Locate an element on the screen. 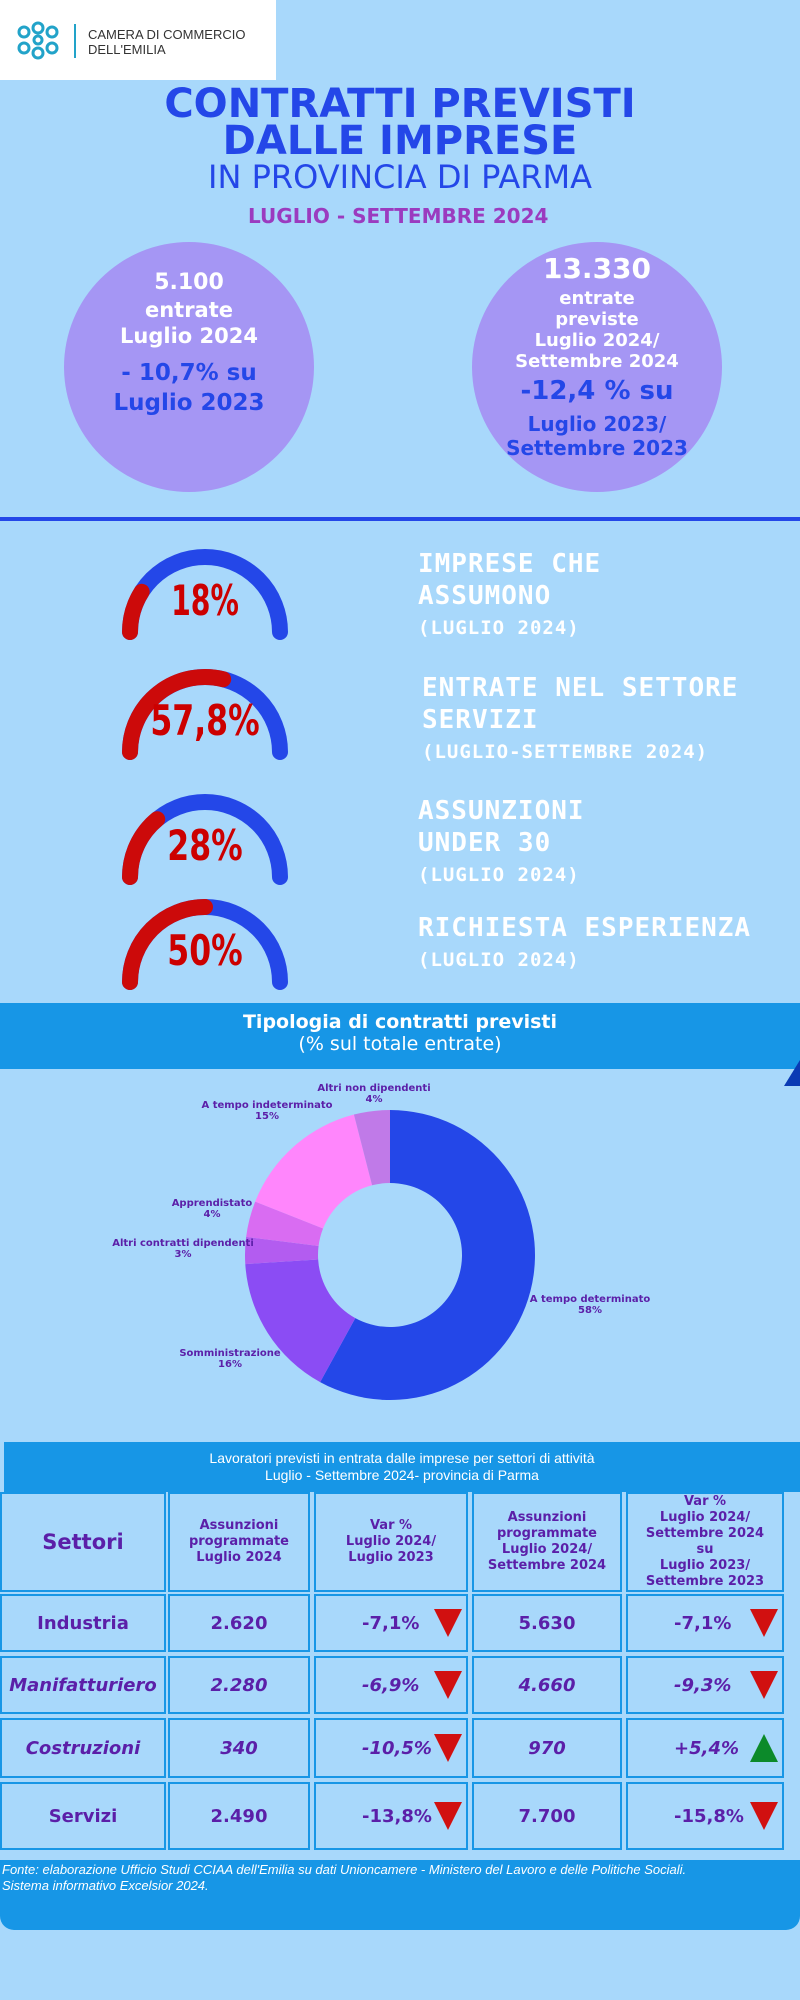  table-cell: 4.660 is located at coordinates (547, 1685).